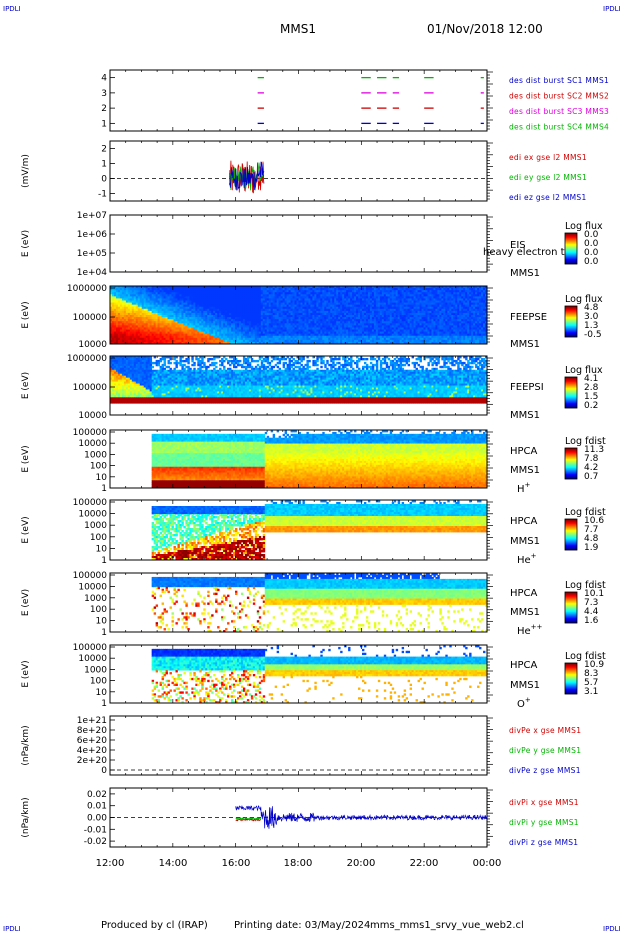  What do you see at coordinates (92, 235) in the screenshot?
I see `y-tick-label: 1e+06` at bounding box center [92, 235].